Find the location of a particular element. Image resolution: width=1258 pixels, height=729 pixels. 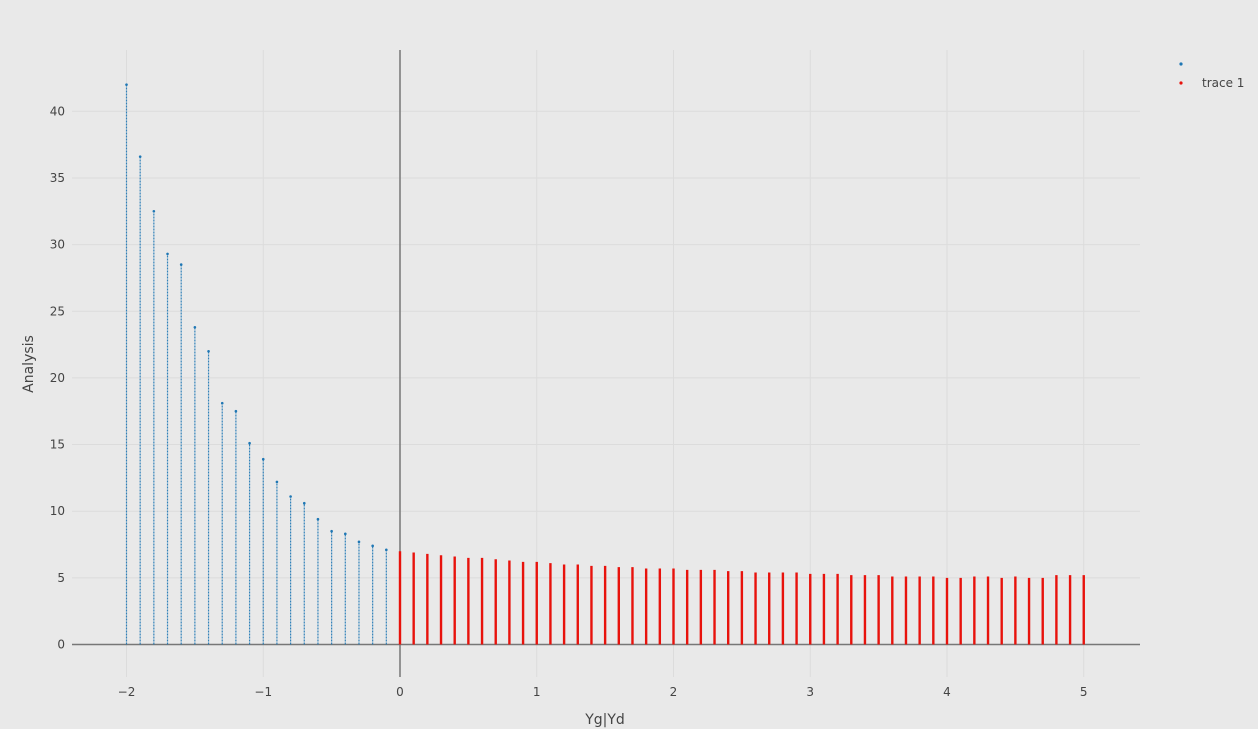

y-tick-label: 40 is located at coordinates (57, 111).